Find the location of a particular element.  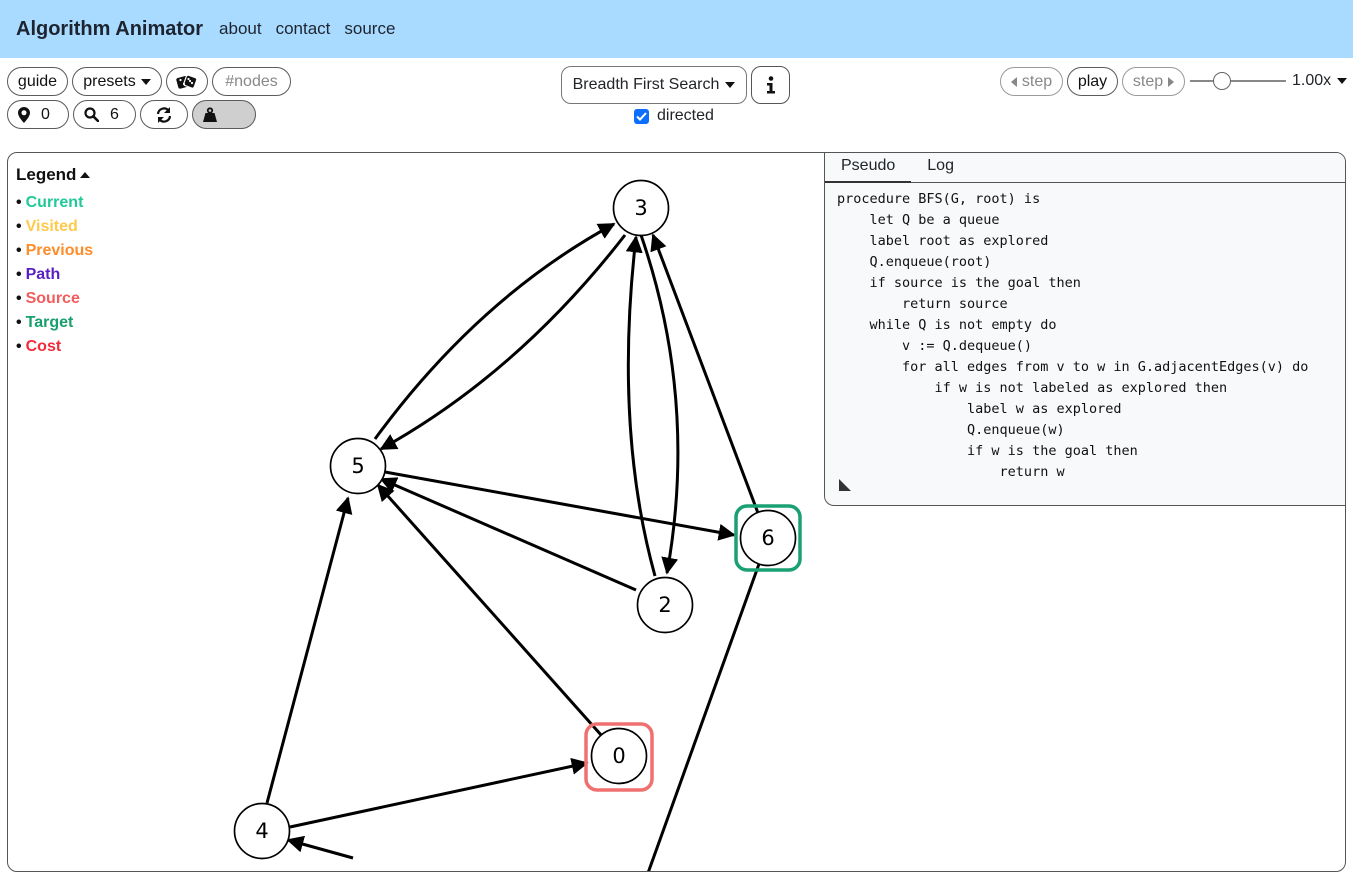

step-back-label: step is located at coordinates (1037, 81).